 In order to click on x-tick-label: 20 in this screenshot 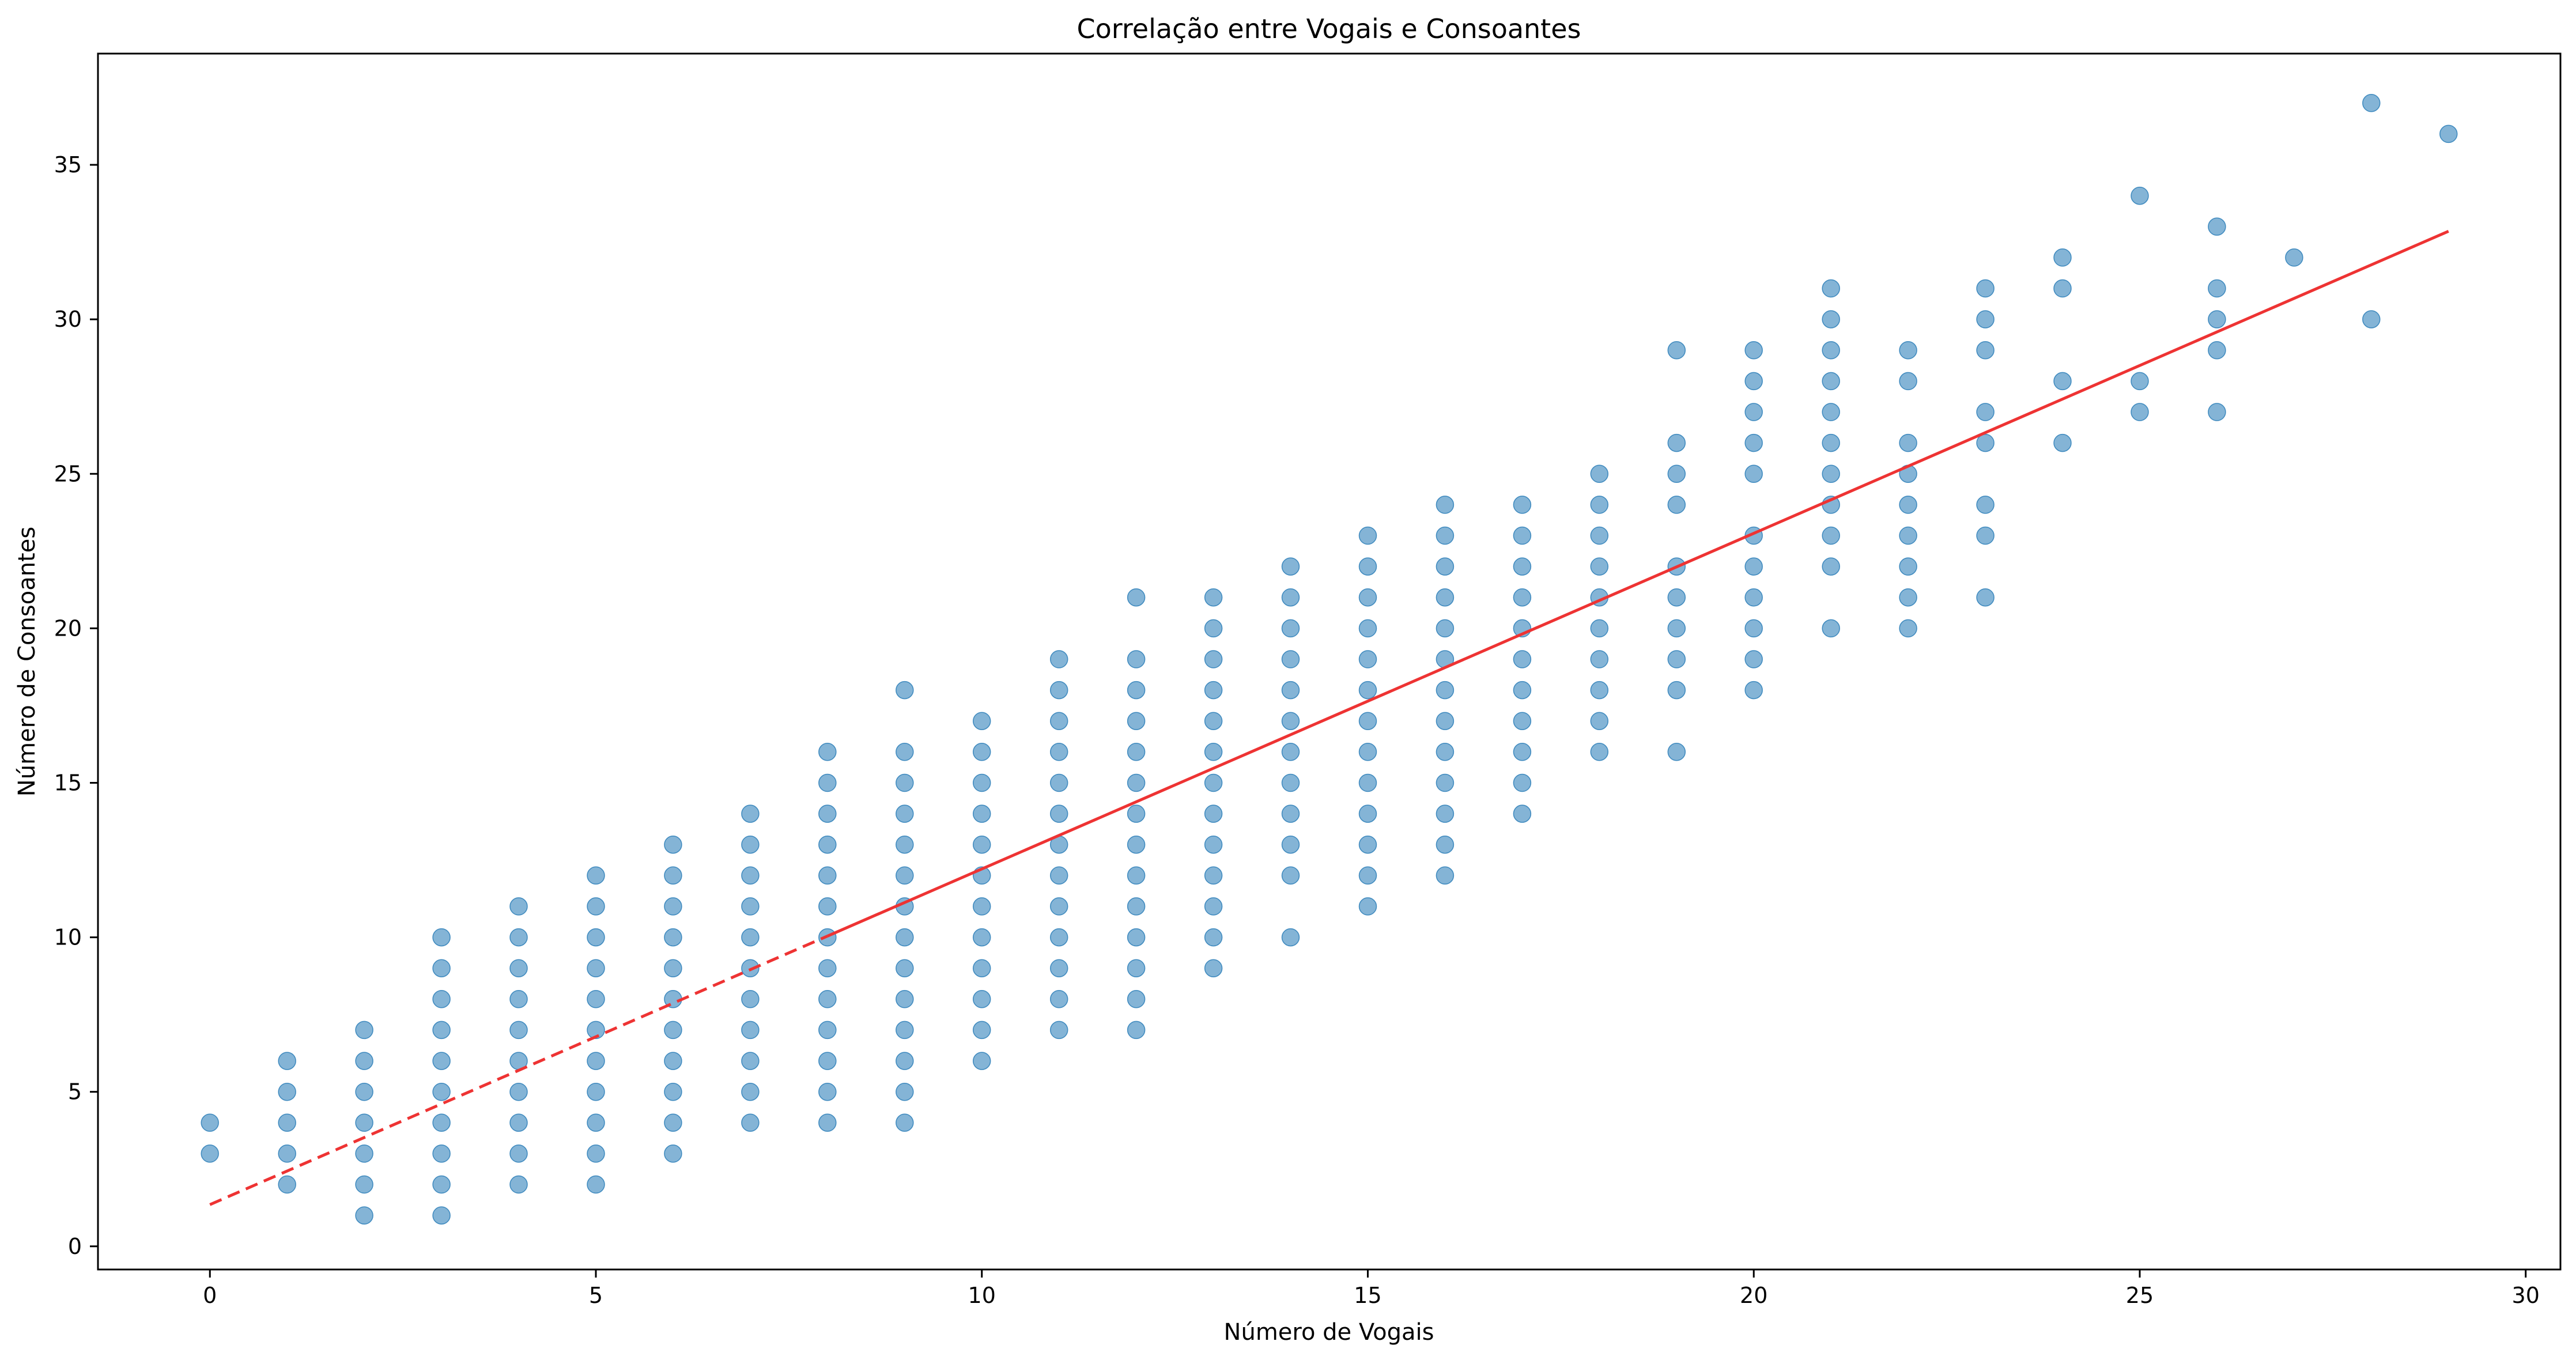, I will do `click(1753, 1295)`.